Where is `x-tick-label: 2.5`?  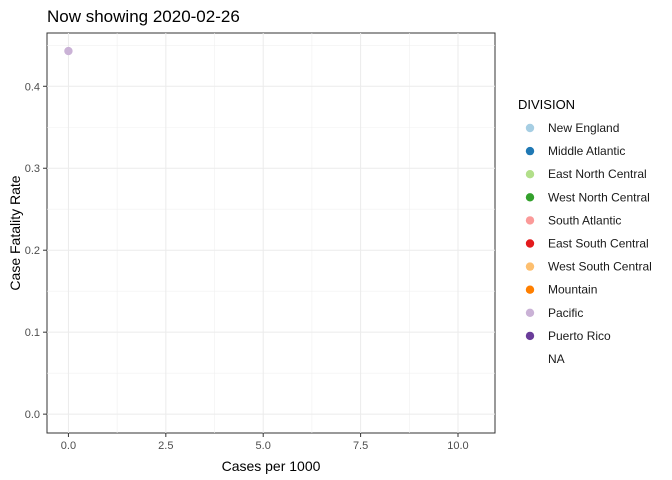 x-tick-label: 2.5 is located at coordinates (165, 446).